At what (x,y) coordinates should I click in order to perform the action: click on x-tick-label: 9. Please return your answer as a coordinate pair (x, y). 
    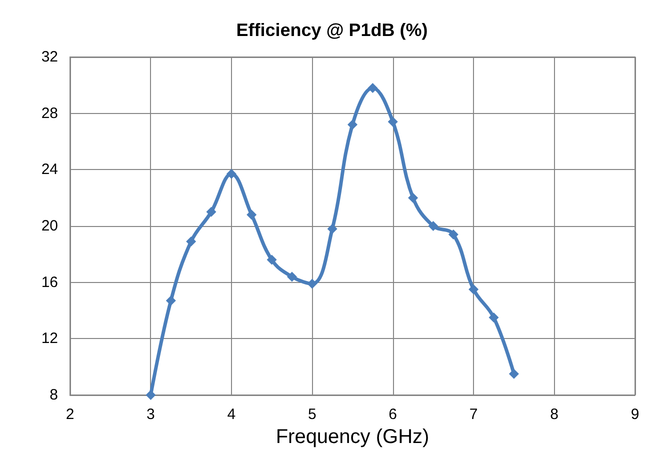
    Looking at the image, I should click on (635, 414).